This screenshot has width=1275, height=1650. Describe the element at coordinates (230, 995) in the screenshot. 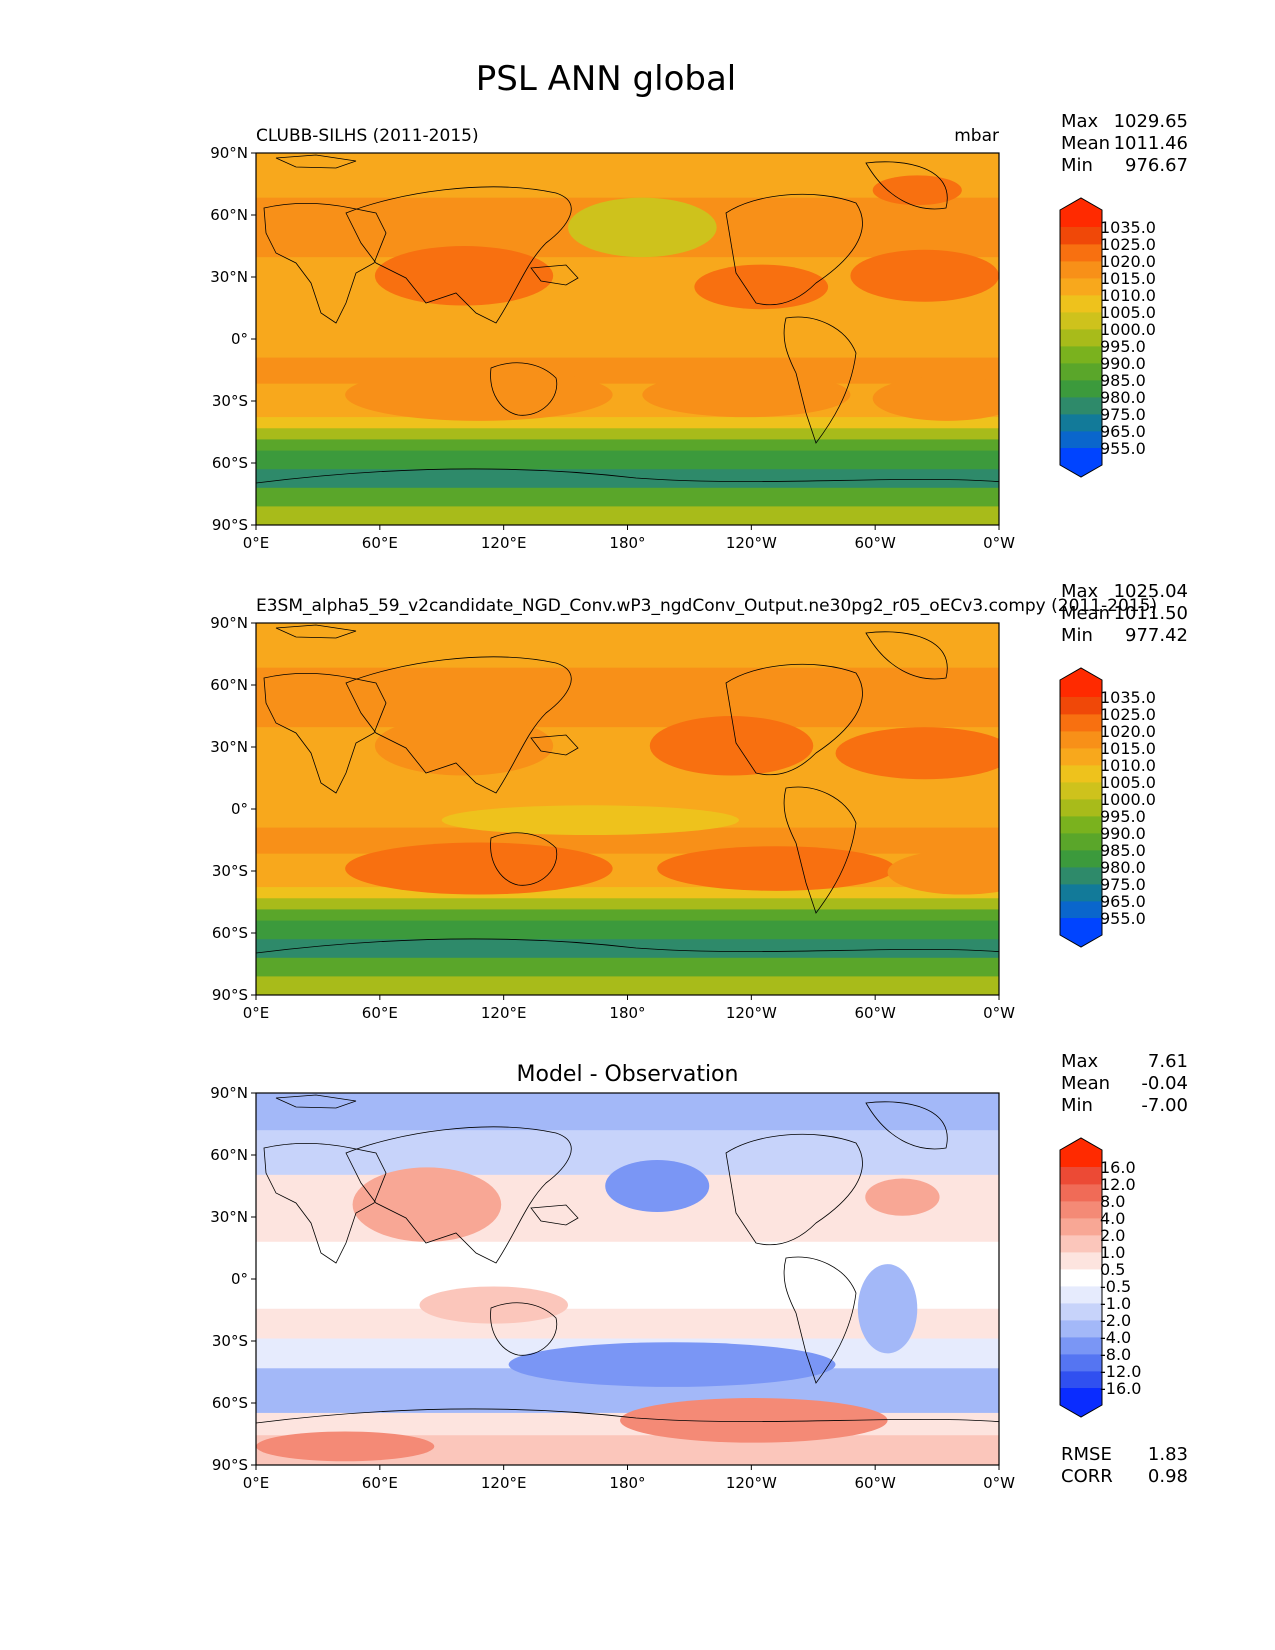

I see `y-tick-label: 90°S` at that location.